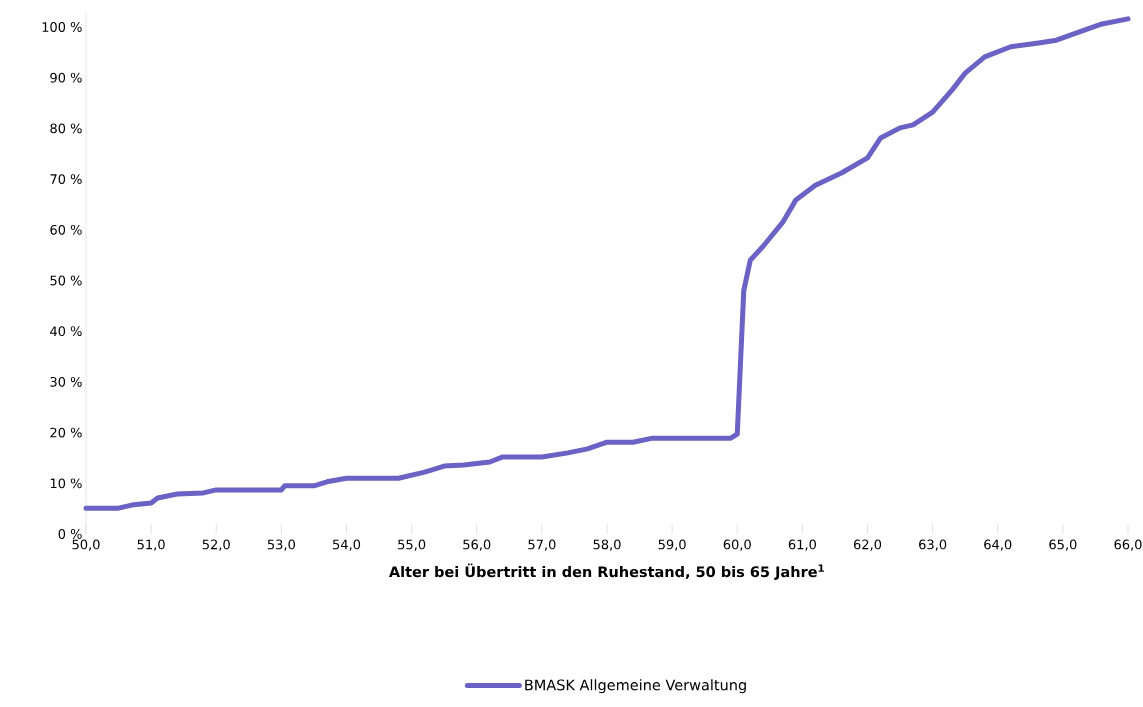 The height and width of the screenshot is (707, 1143). I want to click on y-tick-label: 40 %, so click(66, 331).